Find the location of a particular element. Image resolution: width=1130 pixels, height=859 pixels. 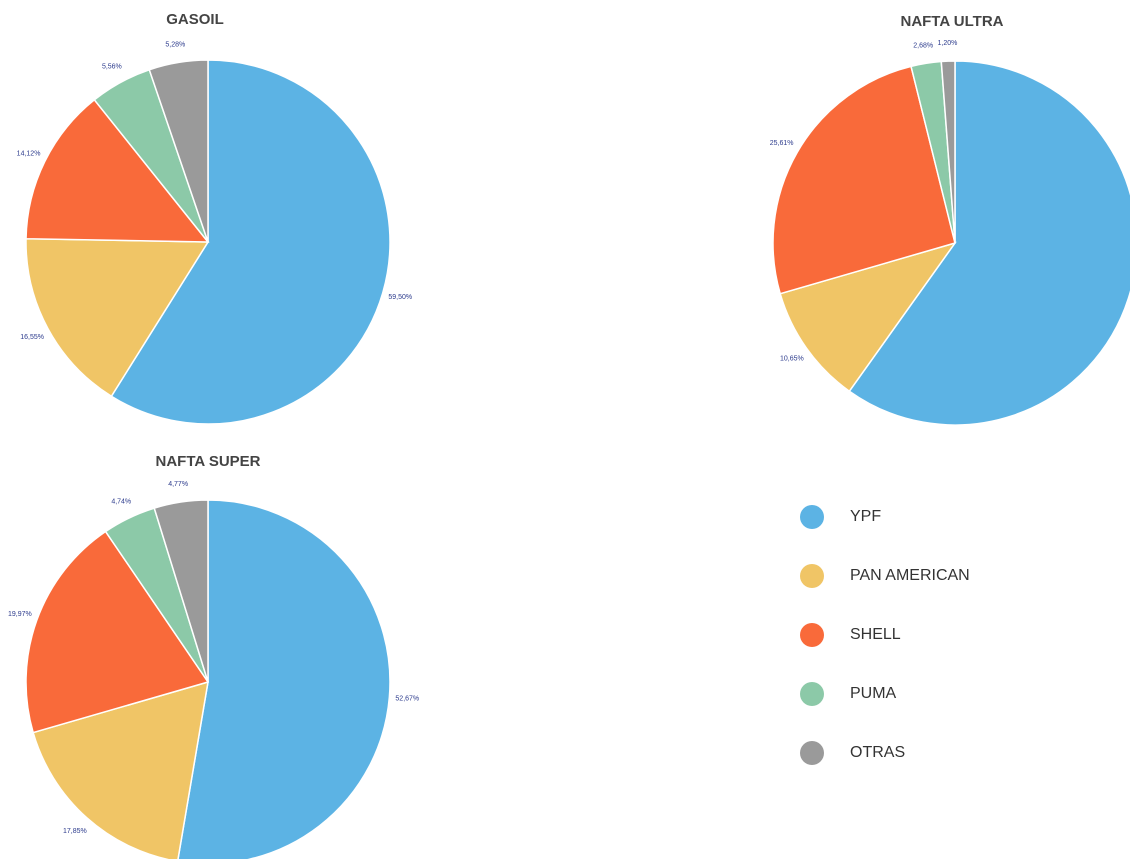

chart-title: NAFTA ULTRA is located at coordinates (951, 21).